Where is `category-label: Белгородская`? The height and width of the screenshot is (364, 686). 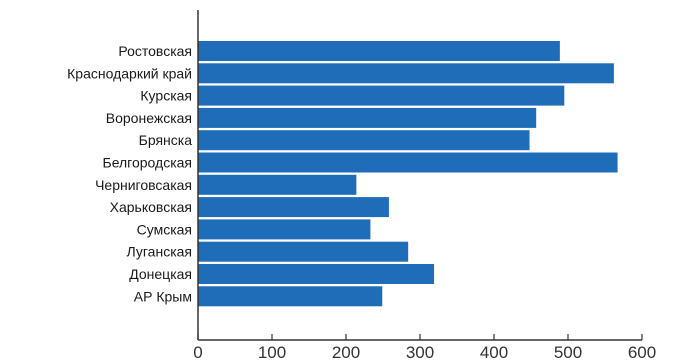 category-label: Белгородская is located at coordinates (148, 163).